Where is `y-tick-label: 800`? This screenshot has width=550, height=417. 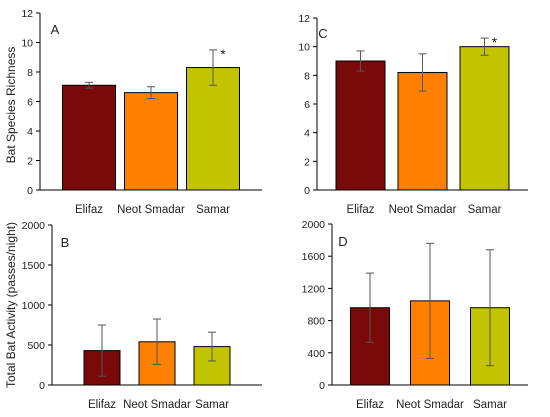 y-tick-label: 800 is located at coordinates (316, 322).